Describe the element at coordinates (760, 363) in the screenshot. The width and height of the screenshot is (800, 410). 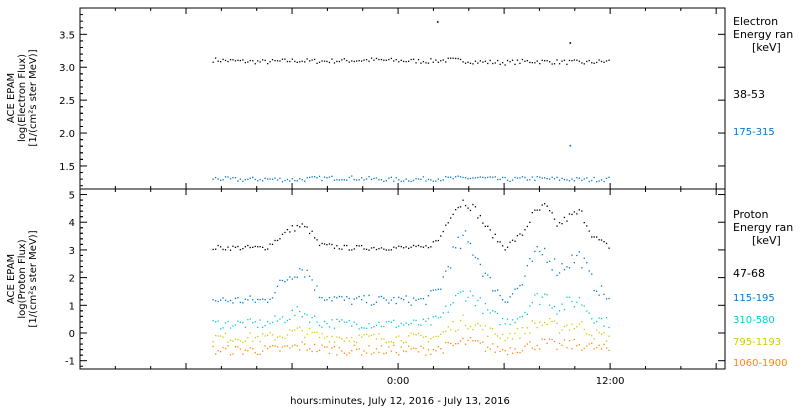
I see `legend-1060-1900: 1060-1900` at that location.